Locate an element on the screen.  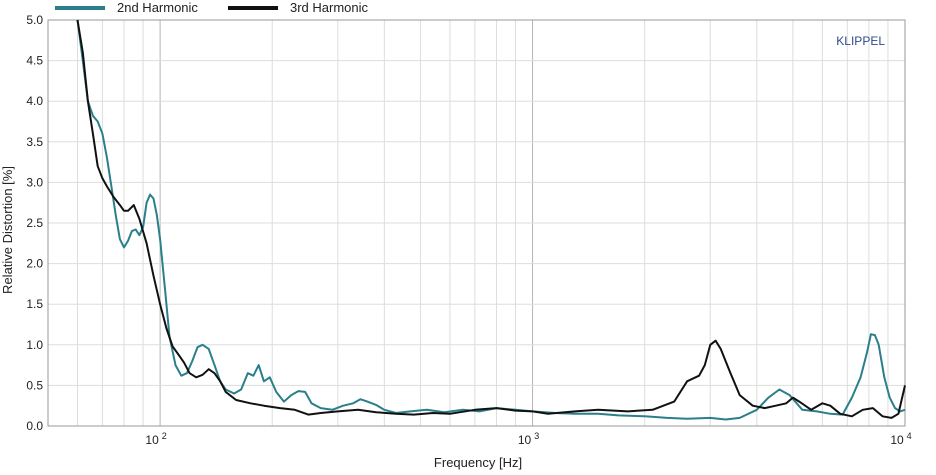
x-axis-ticks: 10 2 10 3 10 4 is located at coordinates (528, 439).